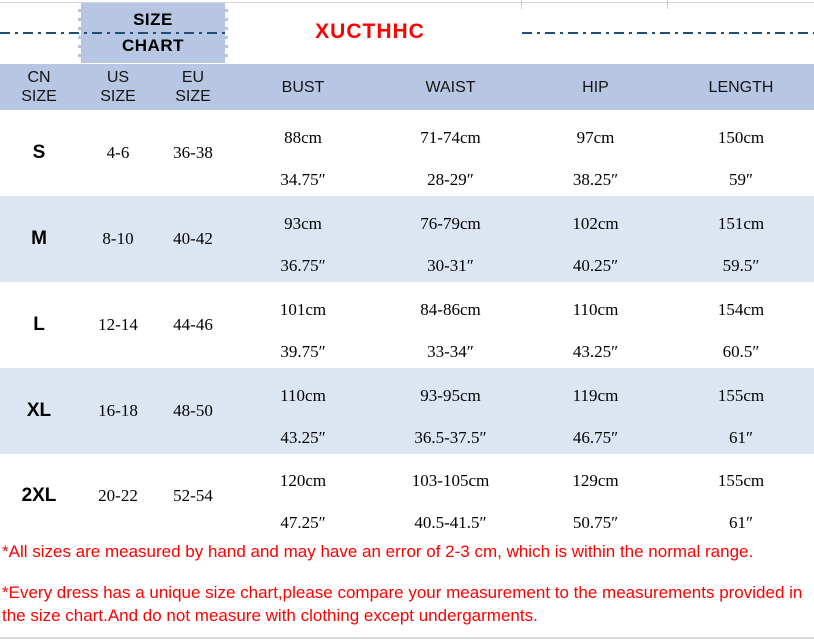 The width and height of the screenshot is (814, 640). Describe the element at coordinates (39, 152) in the screenshot. I see `cn-size-value: S` at that location.